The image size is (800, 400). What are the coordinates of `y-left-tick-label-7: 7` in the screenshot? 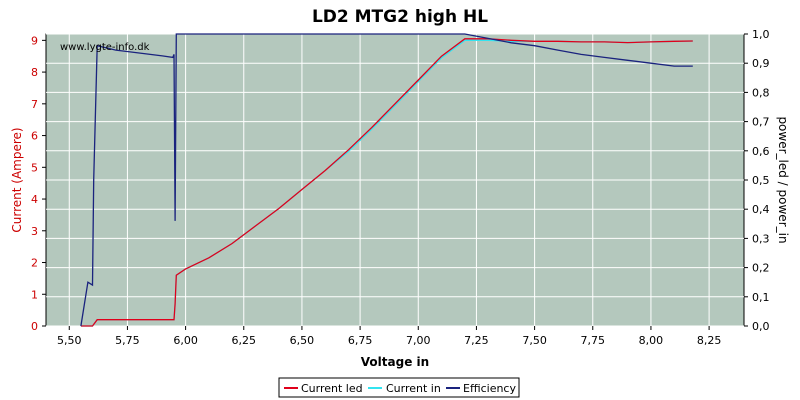 It's located at (34, 104).